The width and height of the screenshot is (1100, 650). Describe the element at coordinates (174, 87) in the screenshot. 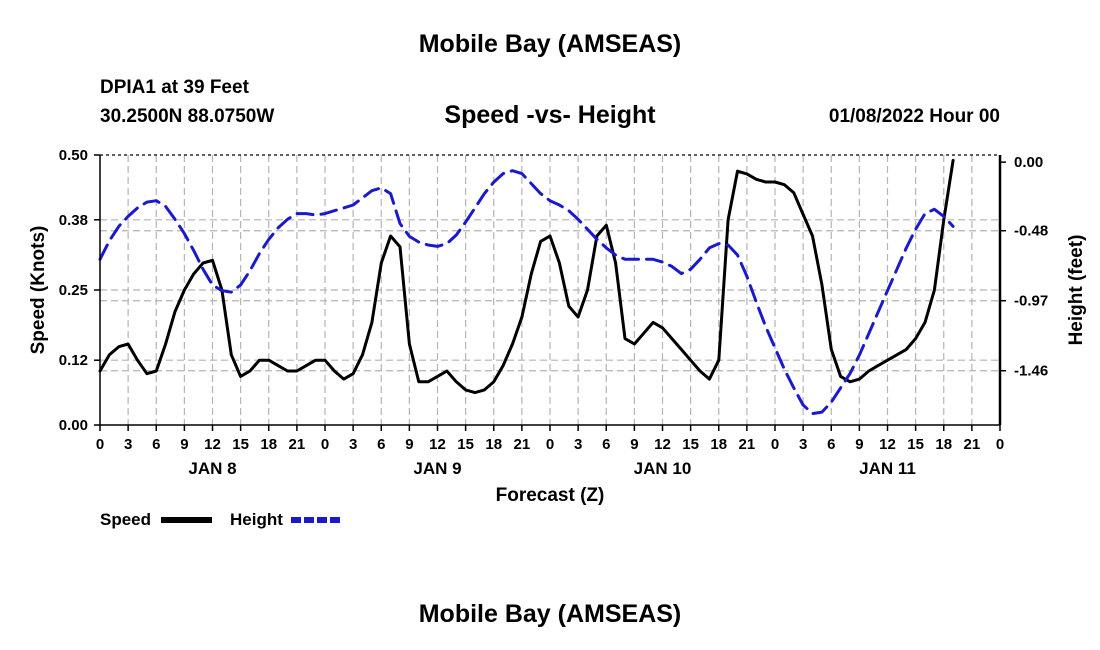

I see `station-label: DPIA1 at 39 Feet` at that location.